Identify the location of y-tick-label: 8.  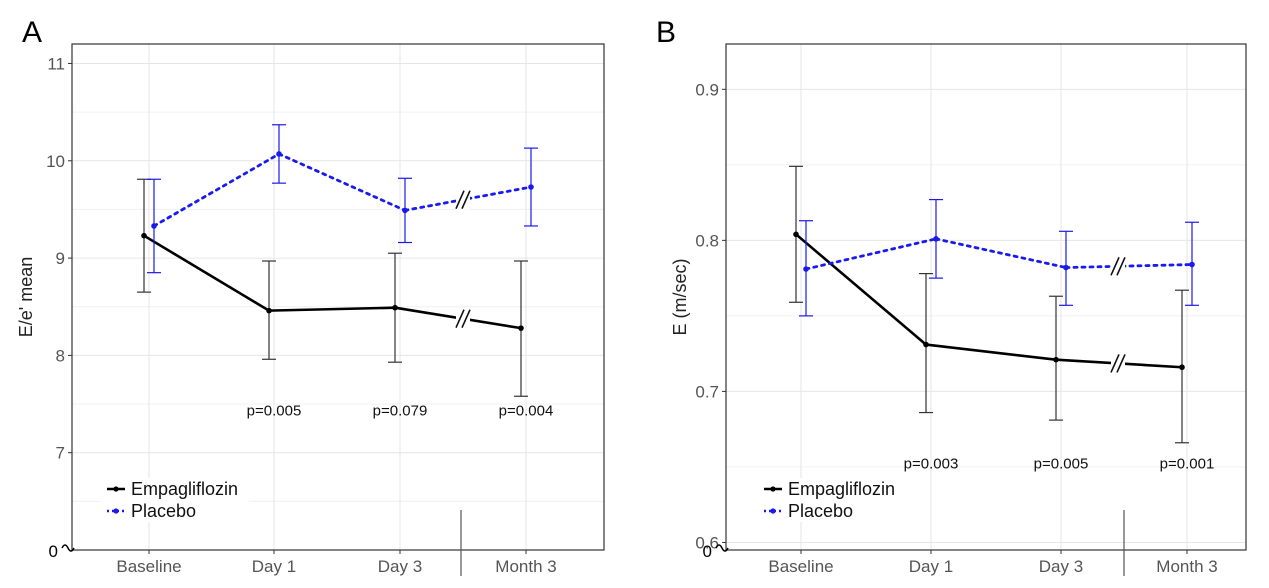
(60, 355).